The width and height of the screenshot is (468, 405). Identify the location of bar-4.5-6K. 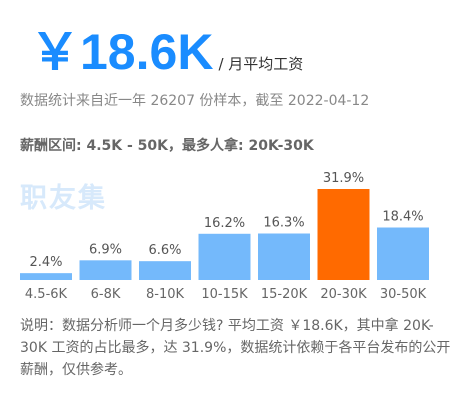
(46, 276).